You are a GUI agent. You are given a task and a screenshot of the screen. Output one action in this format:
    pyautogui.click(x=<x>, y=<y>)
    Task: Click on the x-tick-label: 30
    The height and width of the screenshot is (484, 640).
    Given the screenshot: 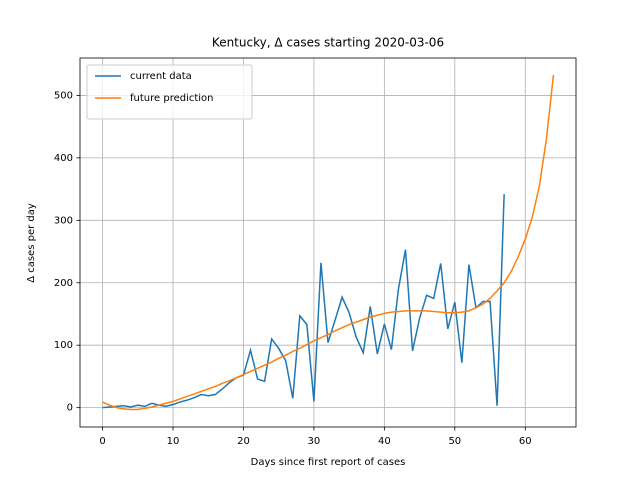 What is the action you would take?
    pyautogui.click(x=314, y=441)
    